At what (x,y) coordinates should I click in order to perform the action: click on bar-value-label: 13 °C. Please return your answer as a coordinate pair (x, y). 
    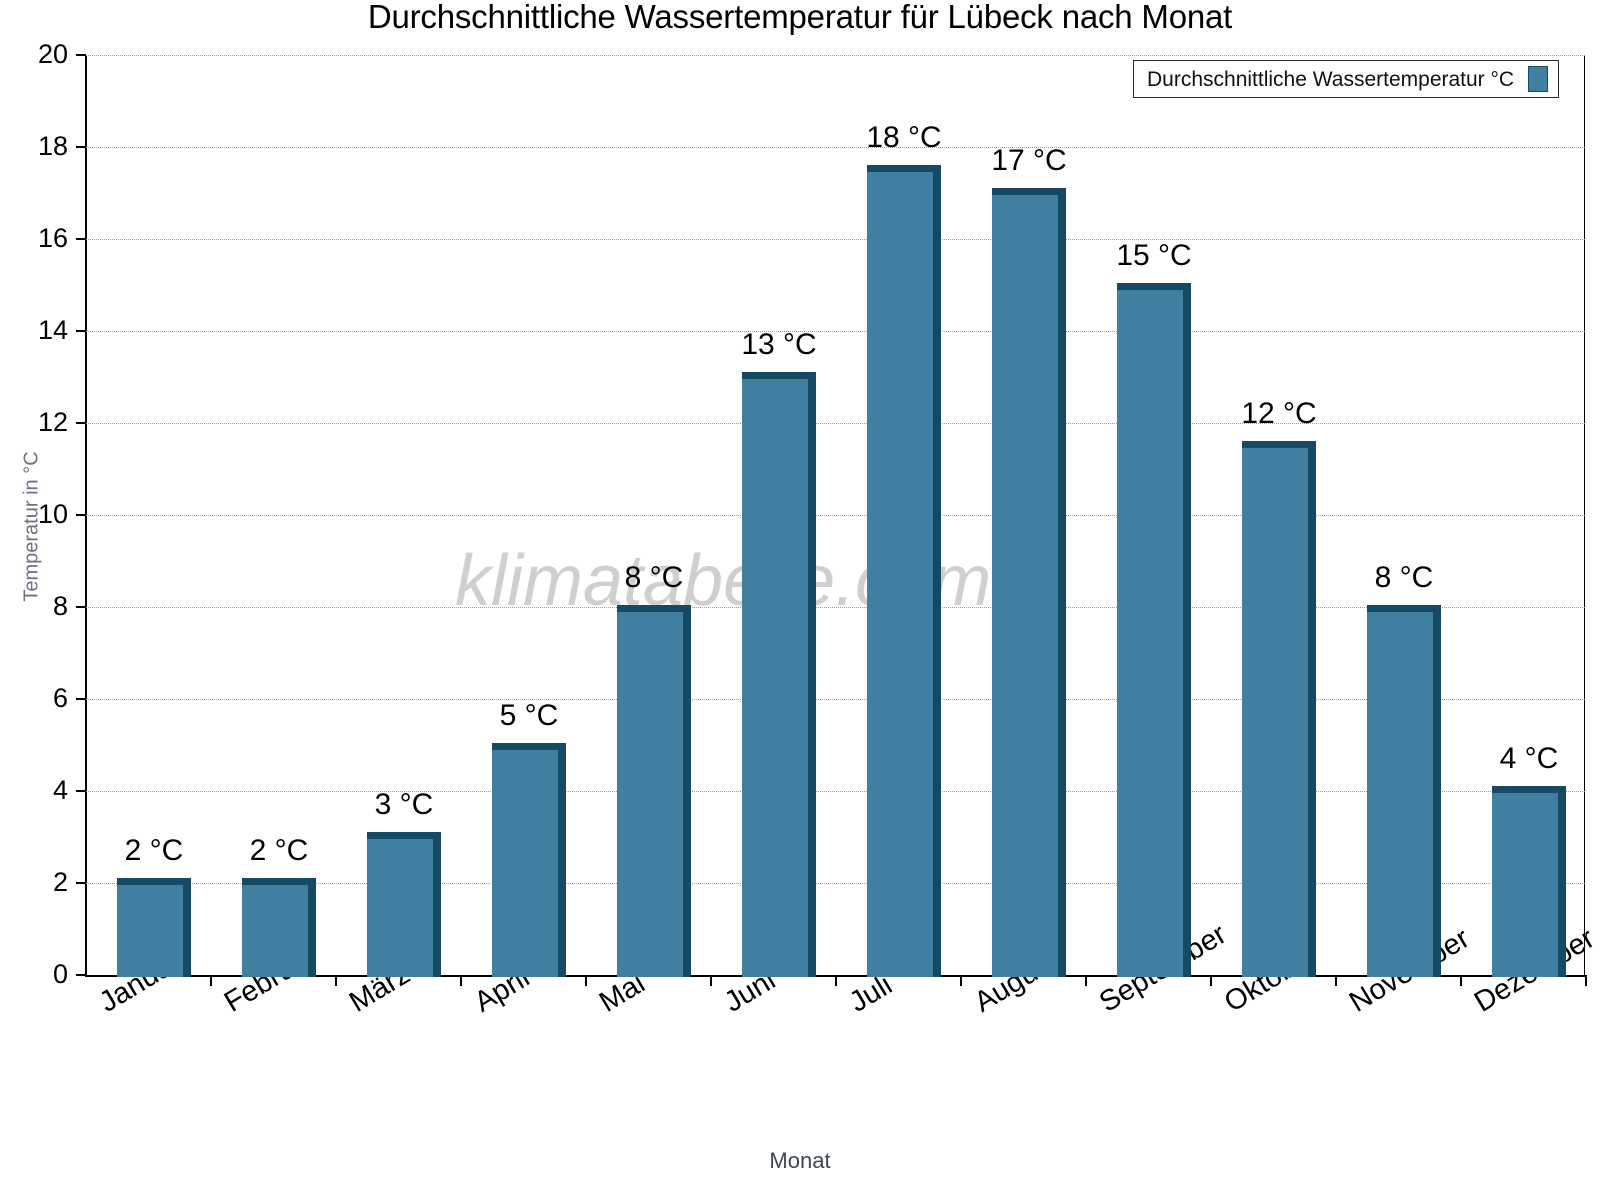
    Looking at the image, I should click on (779, 345).